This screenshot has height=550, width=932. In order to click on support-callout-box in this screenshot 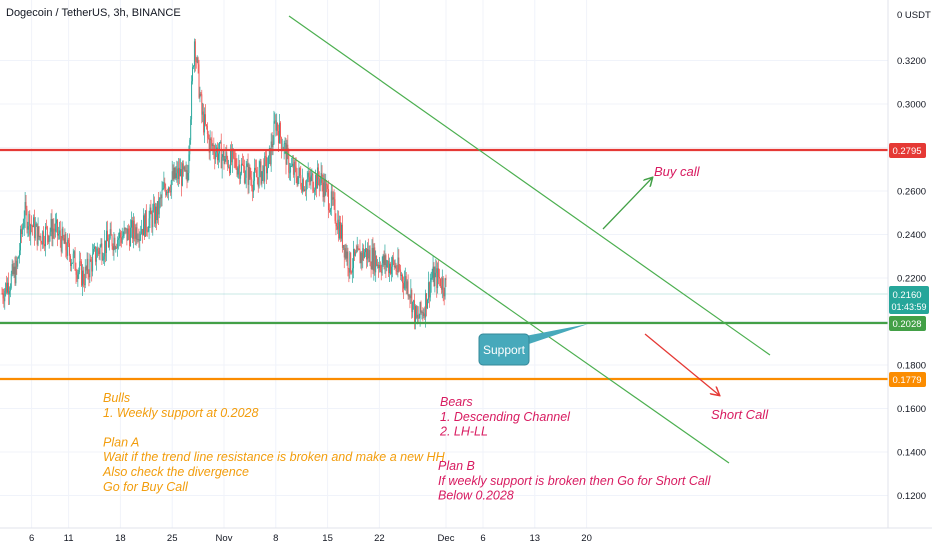, I will do `click(504, 349)`.